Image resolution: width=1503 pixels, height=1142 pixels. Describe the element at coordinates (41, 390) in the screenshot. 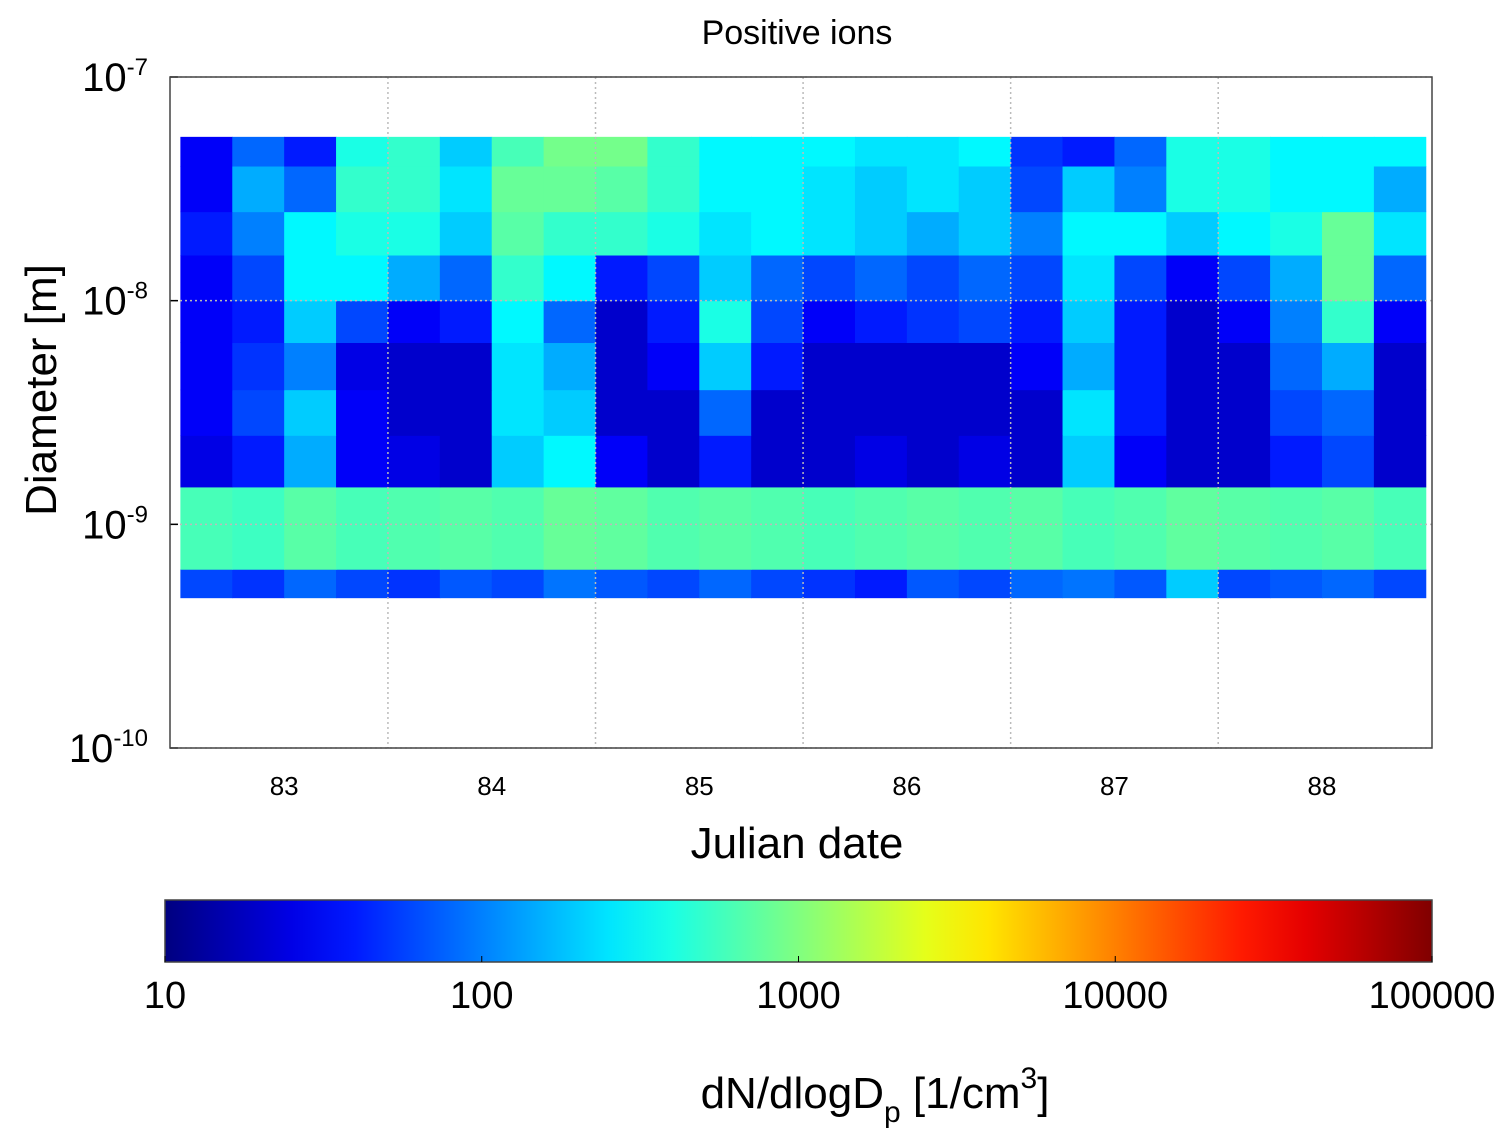

I see `y-axis-label: Diameter [m]` at that location.